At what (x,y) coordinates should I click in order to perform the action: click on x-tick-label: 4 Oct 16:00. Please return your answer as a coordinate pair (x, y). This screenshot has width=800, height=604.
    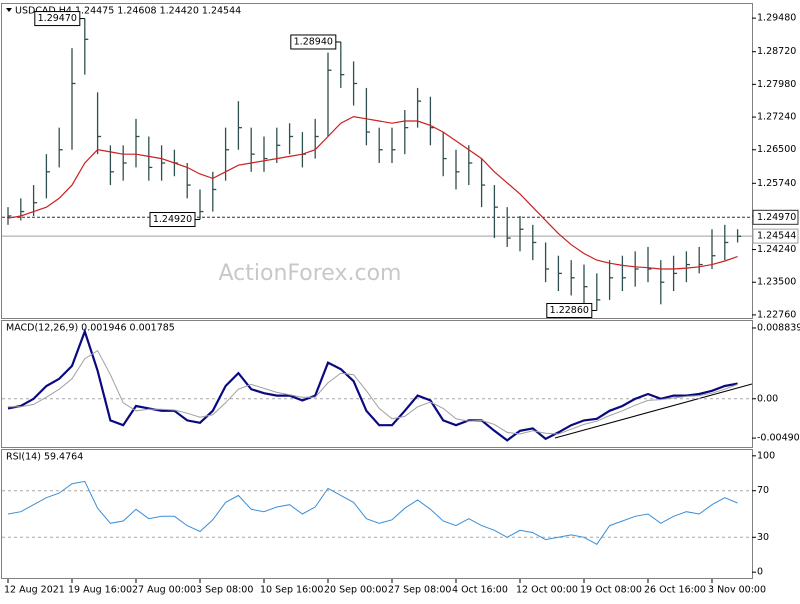
    Looking at the image, I should click on (480, 590).